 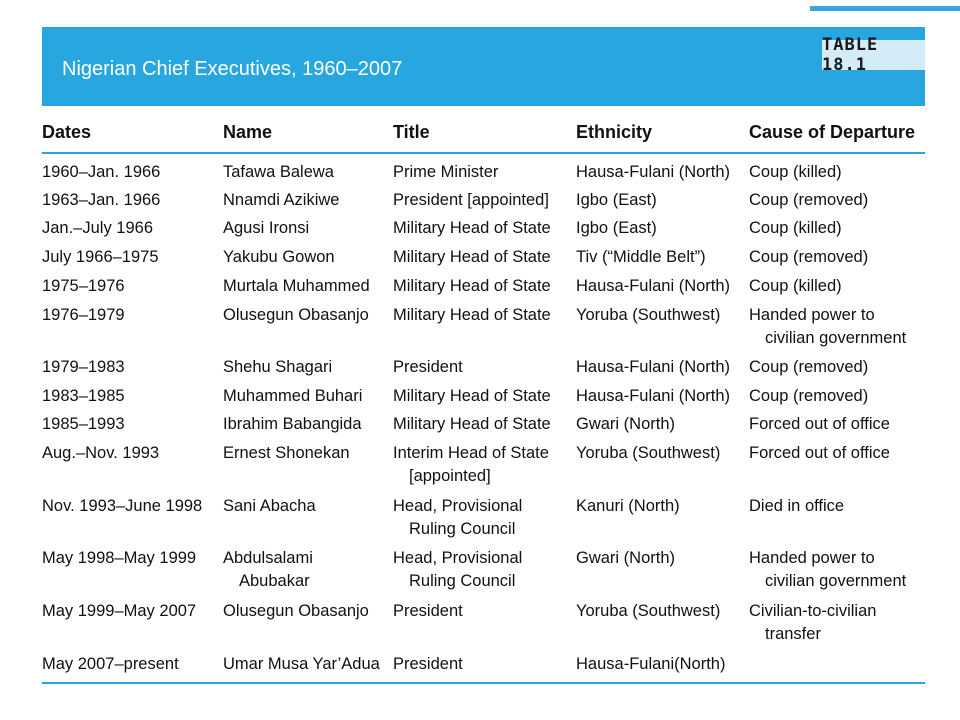 What do you see at coordinates (812, 623) in the screenshot?
I see `cell-cause: Civilian-to-civilian transfer` at bounding box center [812, 623].